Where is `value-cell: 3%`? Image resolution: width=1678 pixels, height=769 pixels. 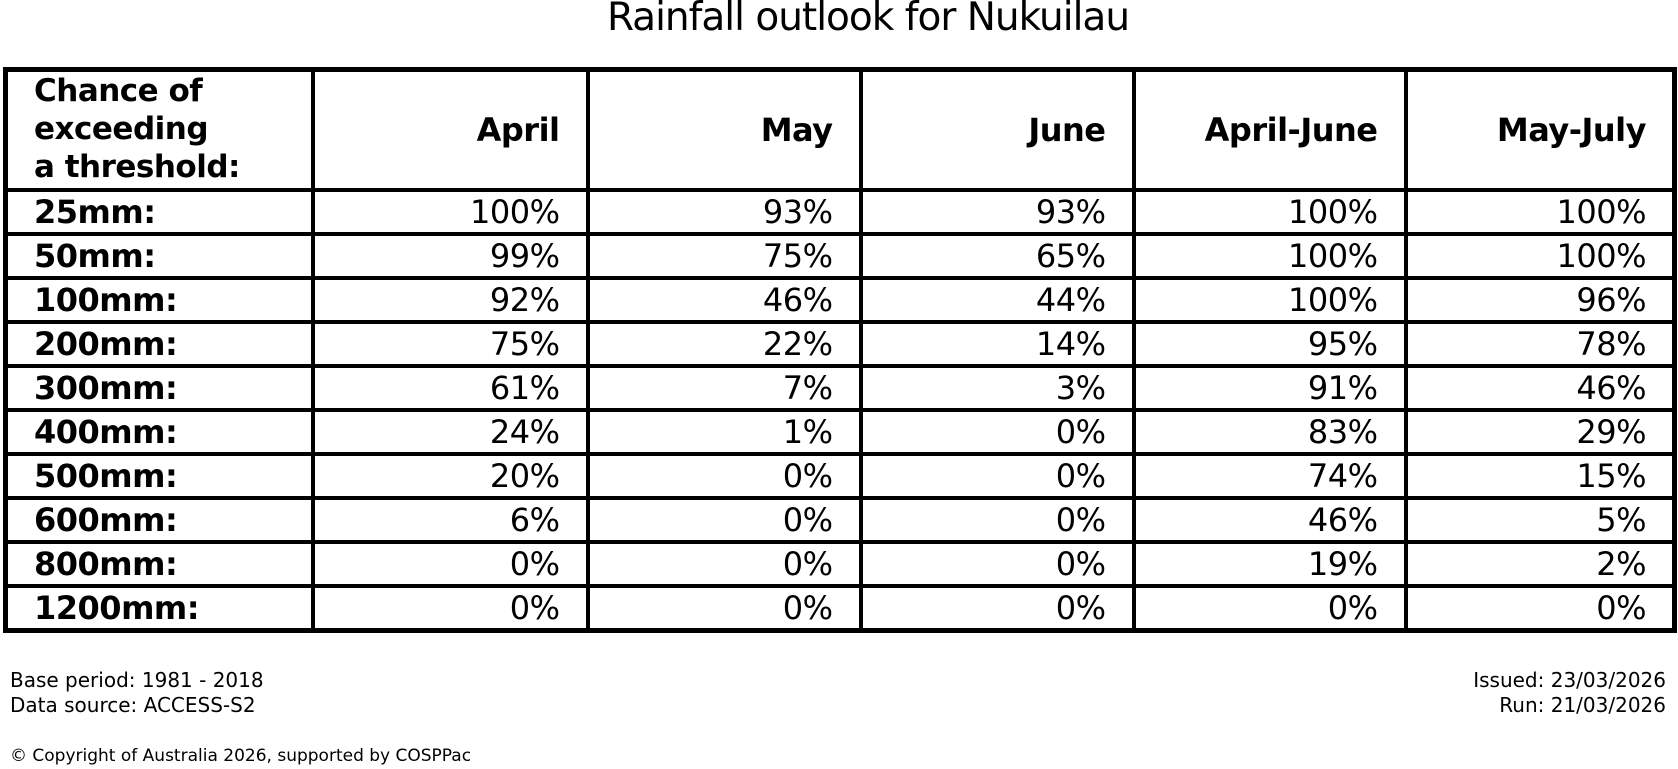 value-cell: 3% is located at coordinates (997, 388).